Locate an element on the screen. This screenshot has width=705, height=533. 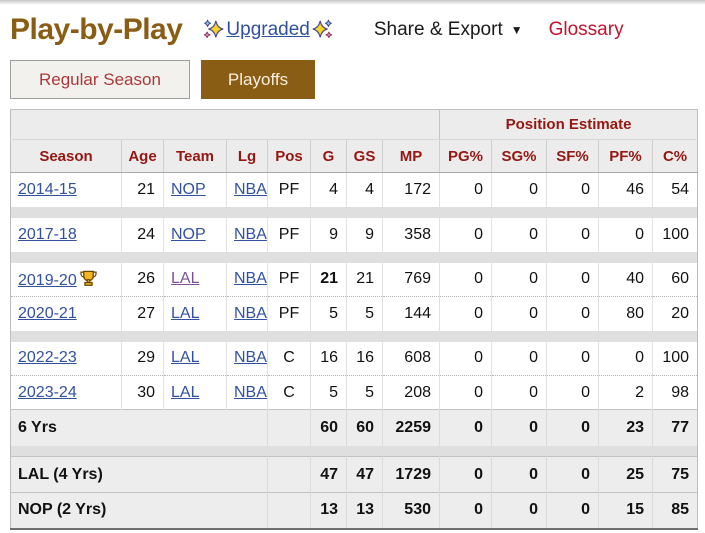
g-cell: 21 is located at coordinates (328, 279).